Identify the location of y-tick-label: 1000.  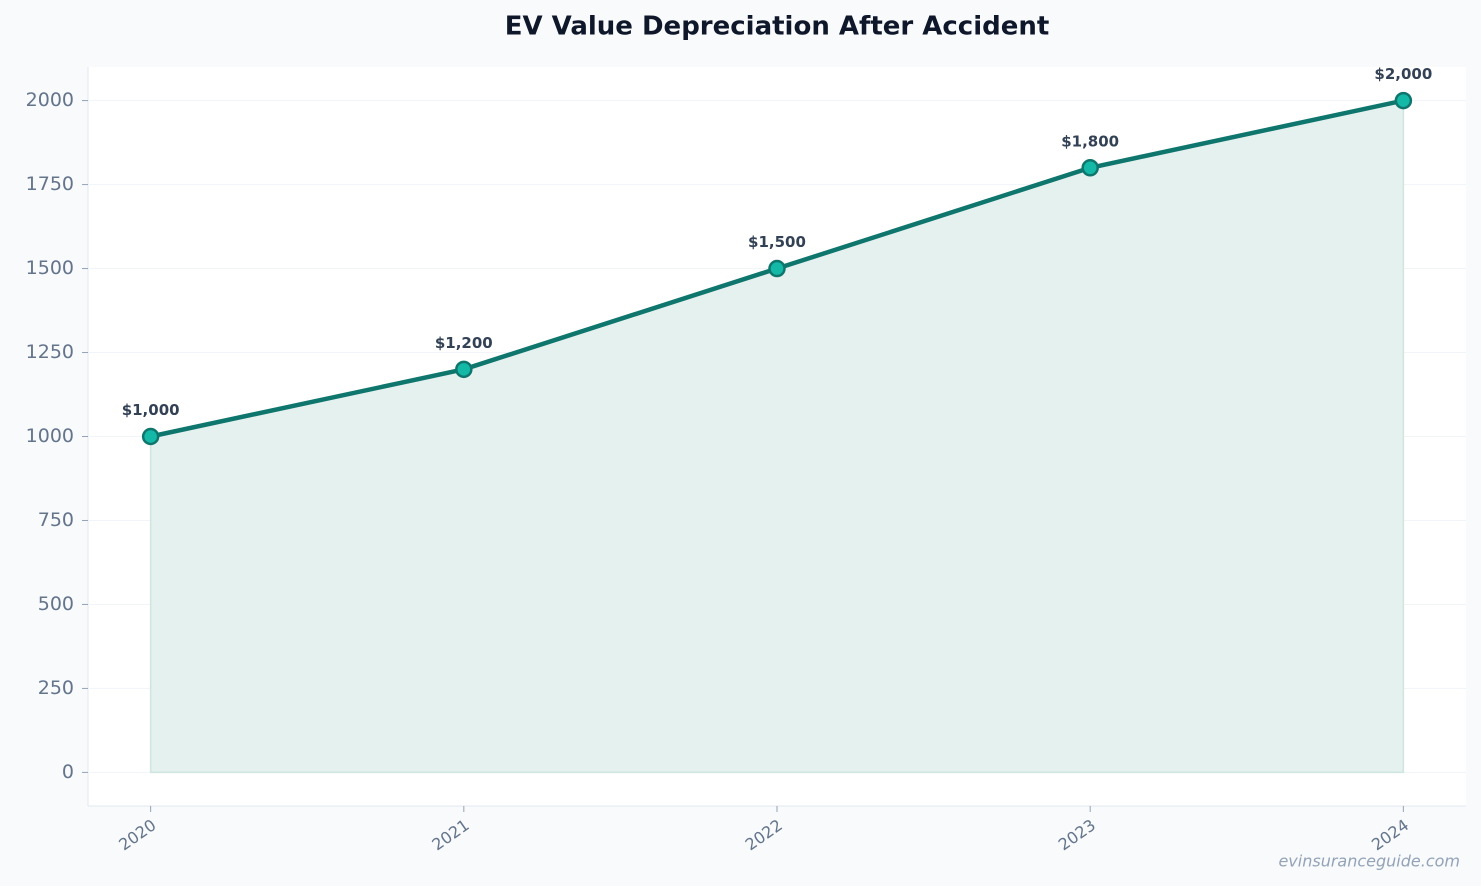
(50, 436).